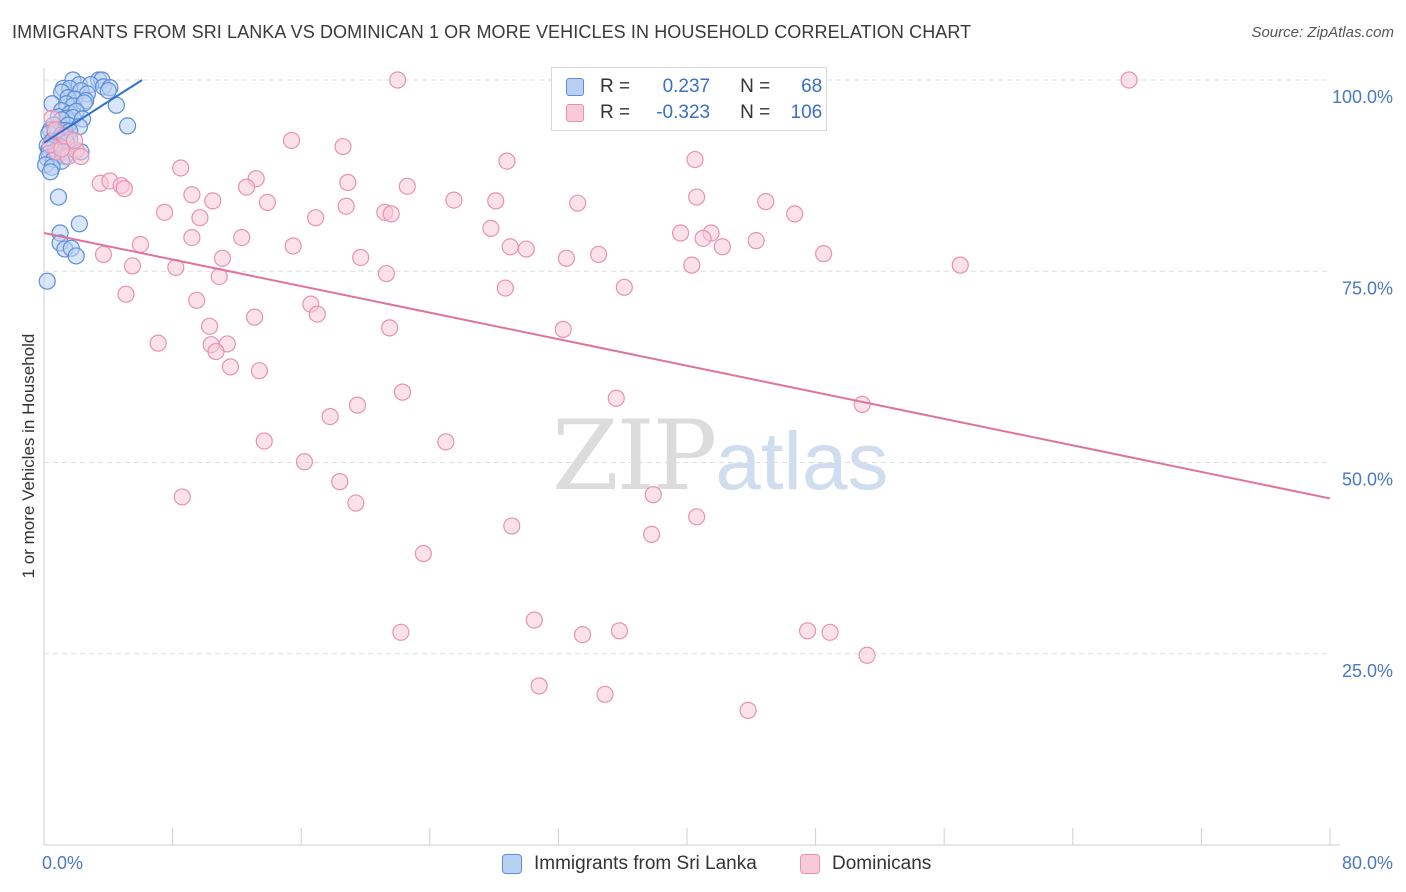 The width and height of the screenshot is (1406, 892). Describe the element at coordinates (62, 863) in the screenshot. I see `x-tick-label-min: 0.0%` at that location.